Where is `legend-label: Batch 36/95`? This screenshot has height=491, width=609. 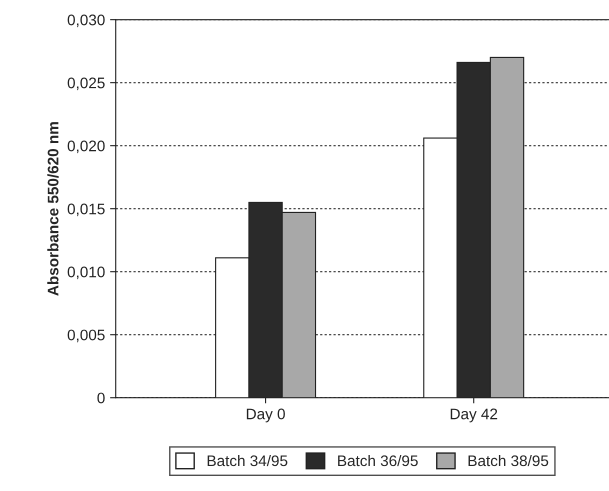 legend-label: Batch 36/95 is located at coordinates (378, 460).